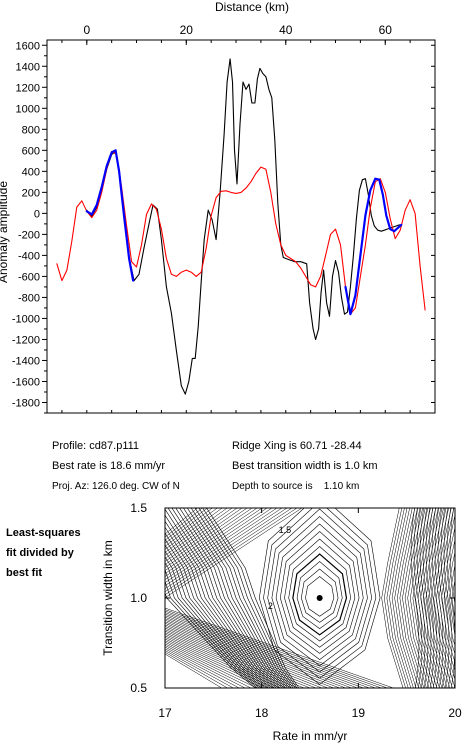 The image size is (467, 745). What do you see at coordinates (270, 606) in the screenshot?
I see `contour-value-label: 2` at bounding box center [270, 606].